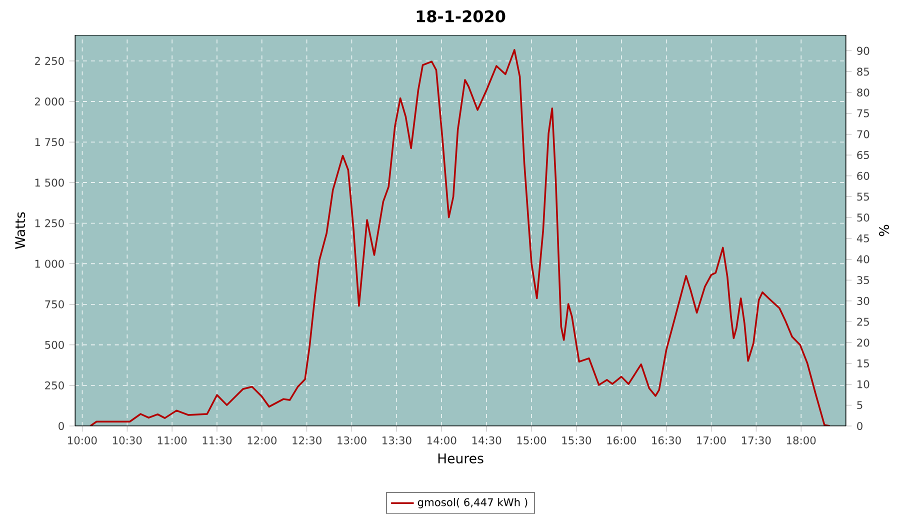 The image size is (900, 514). Describe the element at coordinates (61, 426) in the screenshot. I see `y-tick-label: 0` at that location.